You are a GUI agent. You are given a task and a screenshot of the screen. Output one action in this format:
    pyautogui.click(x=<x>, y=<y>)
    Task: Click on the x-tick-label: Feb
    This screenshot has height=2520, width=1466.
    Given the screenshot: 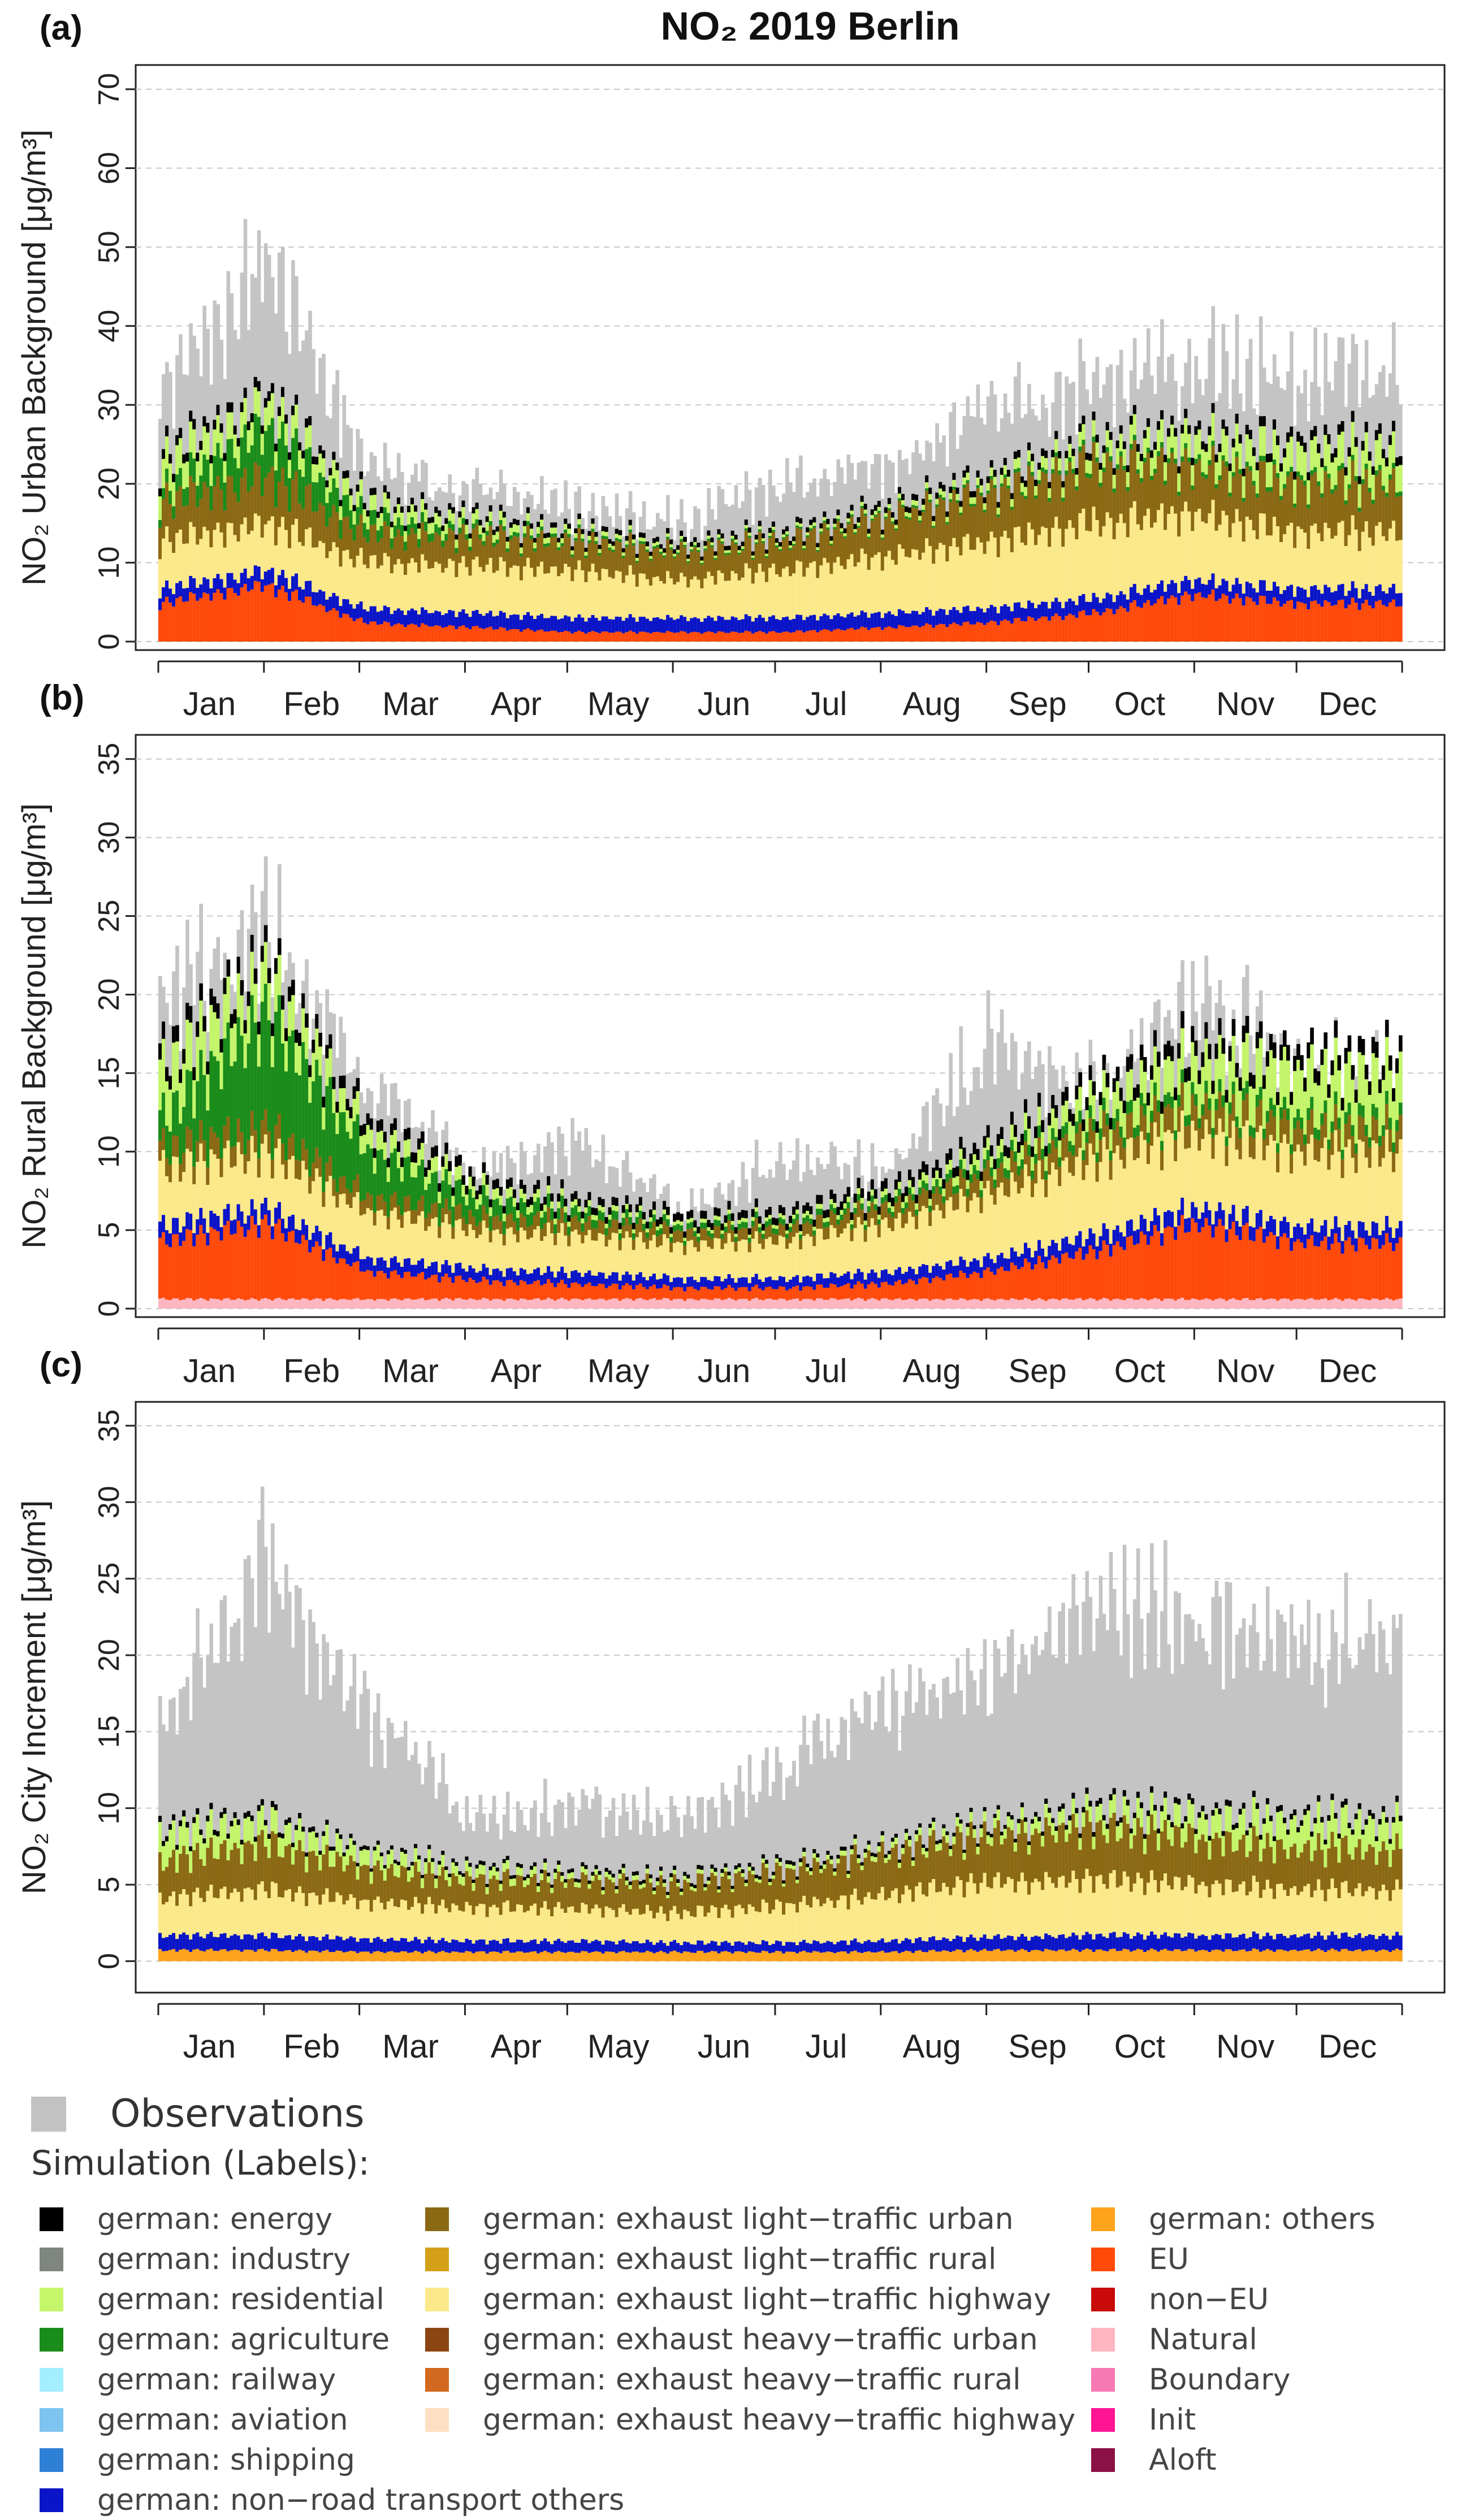 What is the action you would take?
    pyautogui.click(x=311, y=704)
    